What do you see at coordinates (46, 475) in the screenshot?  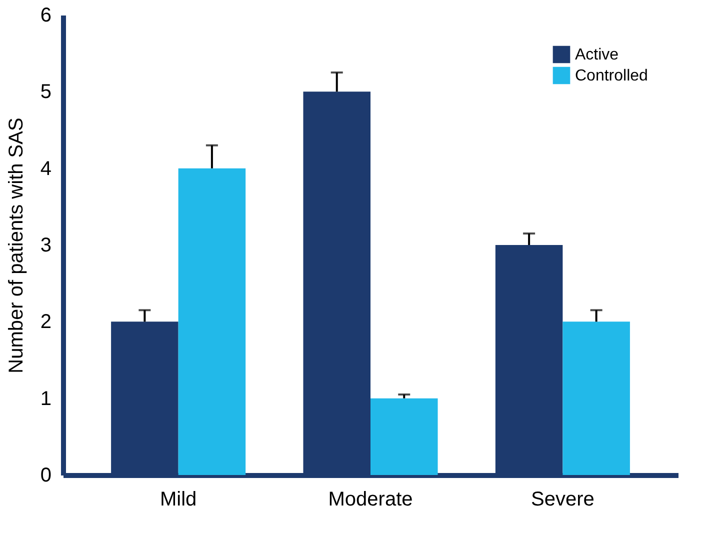 I see `y-tick-label: 0` at bounding box center [46, 475].